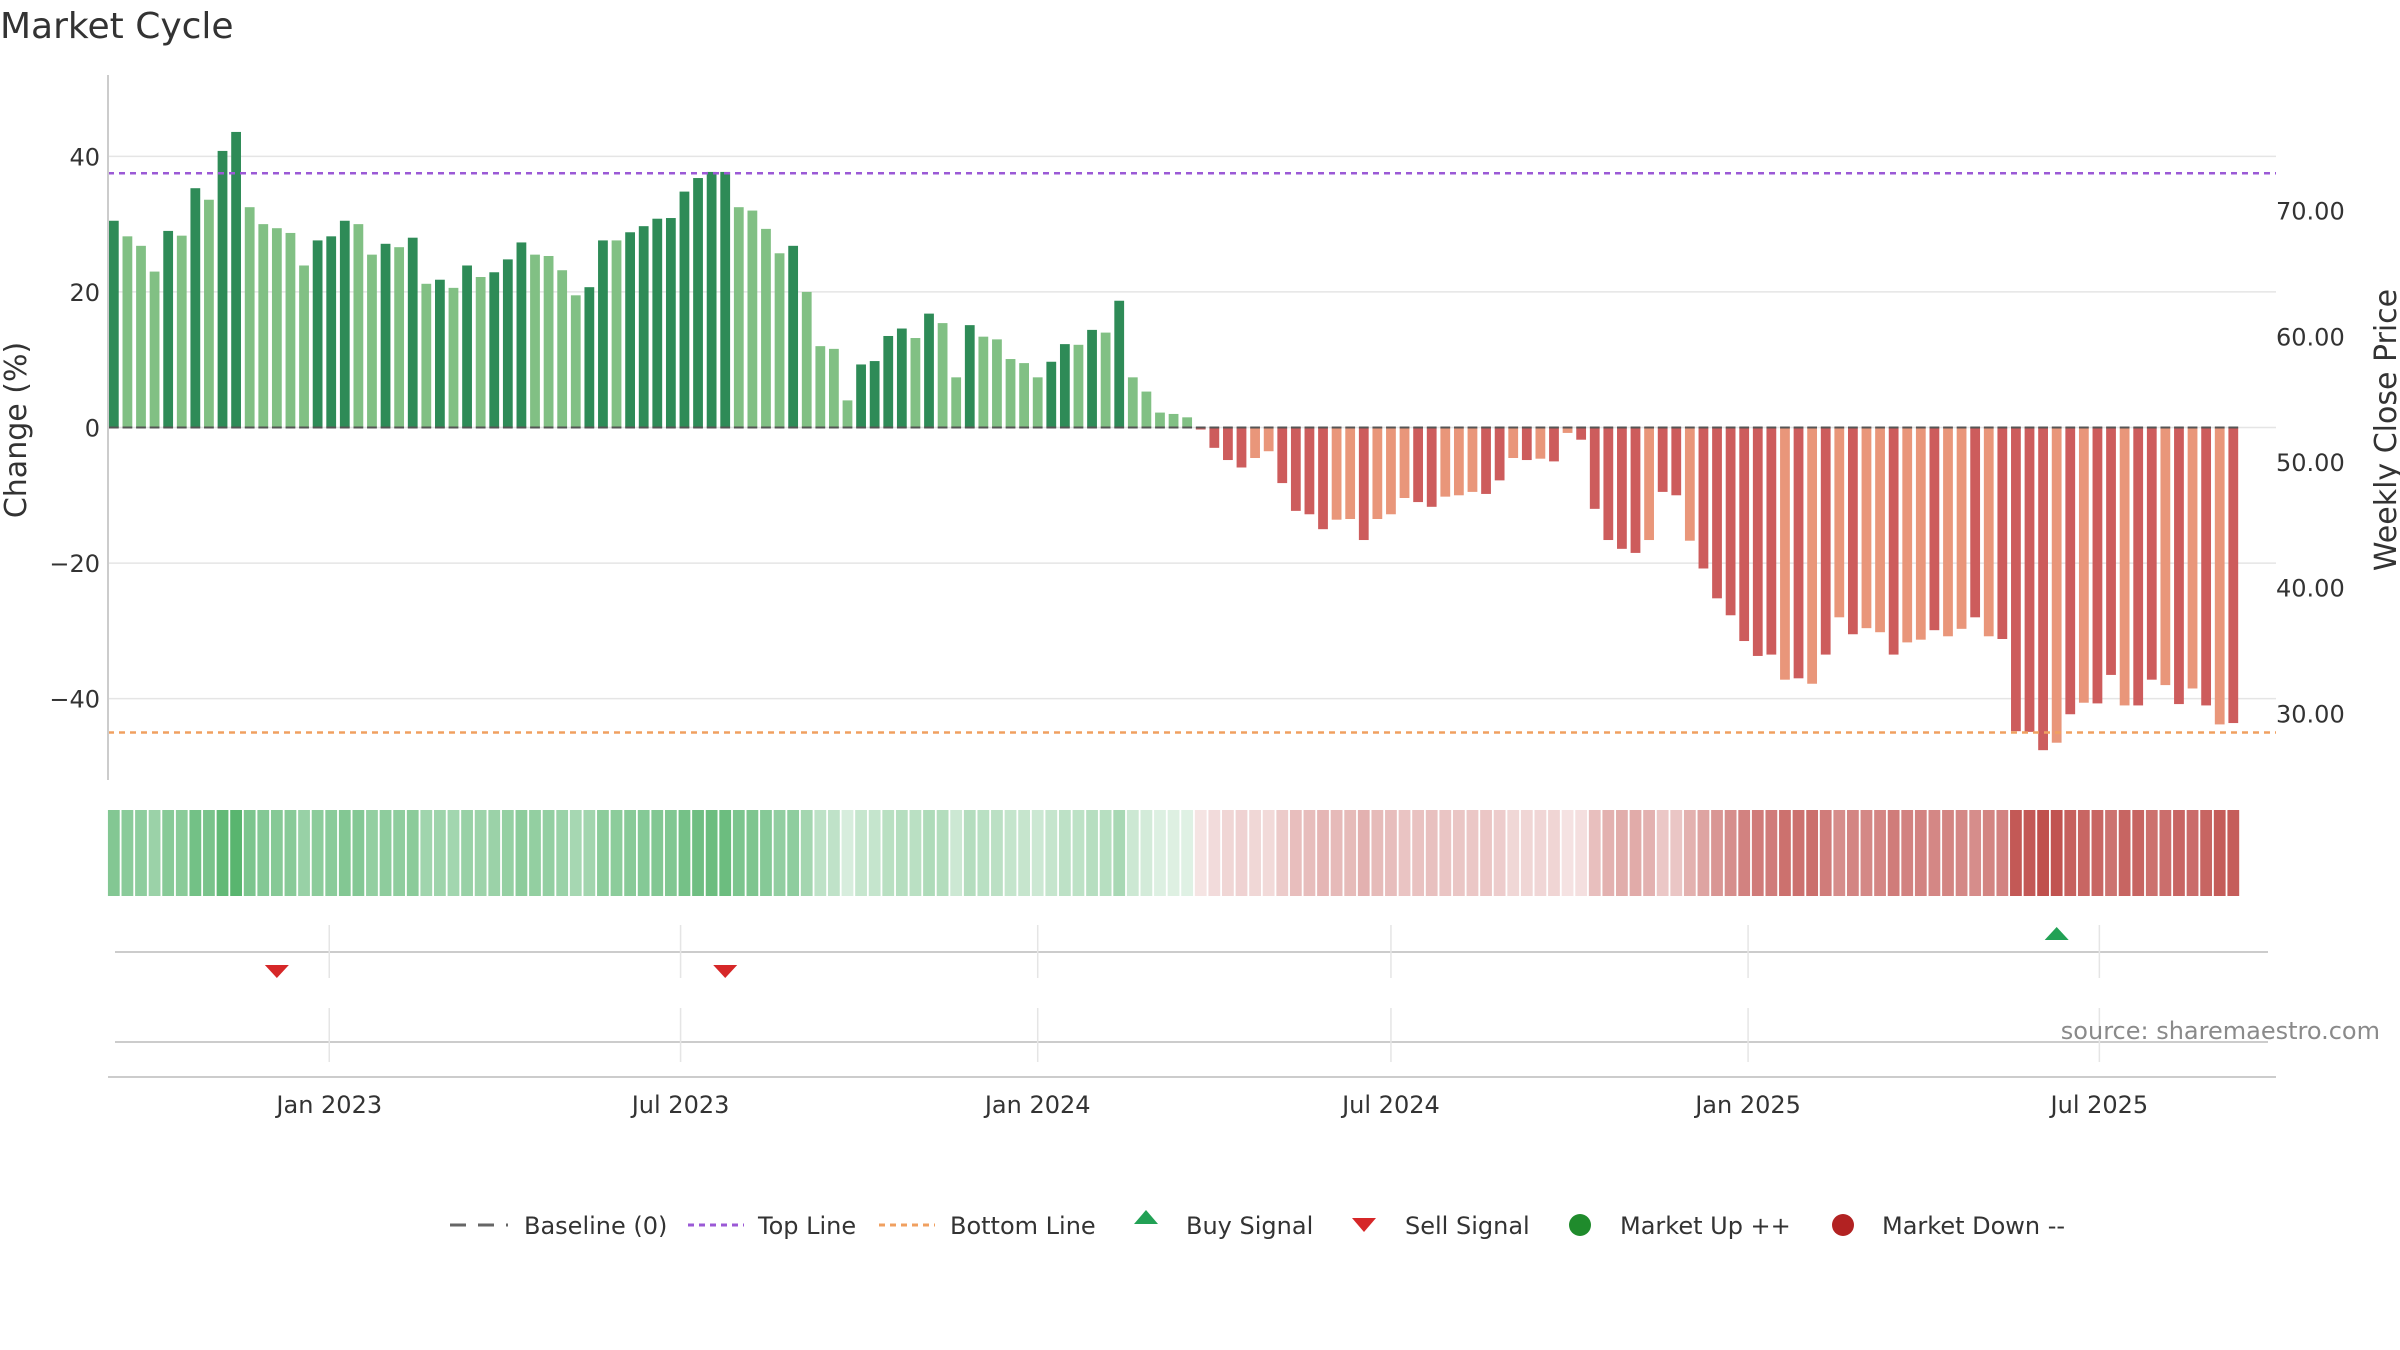  I want to click on y-tick-label-left: 20, so click(84, 293).